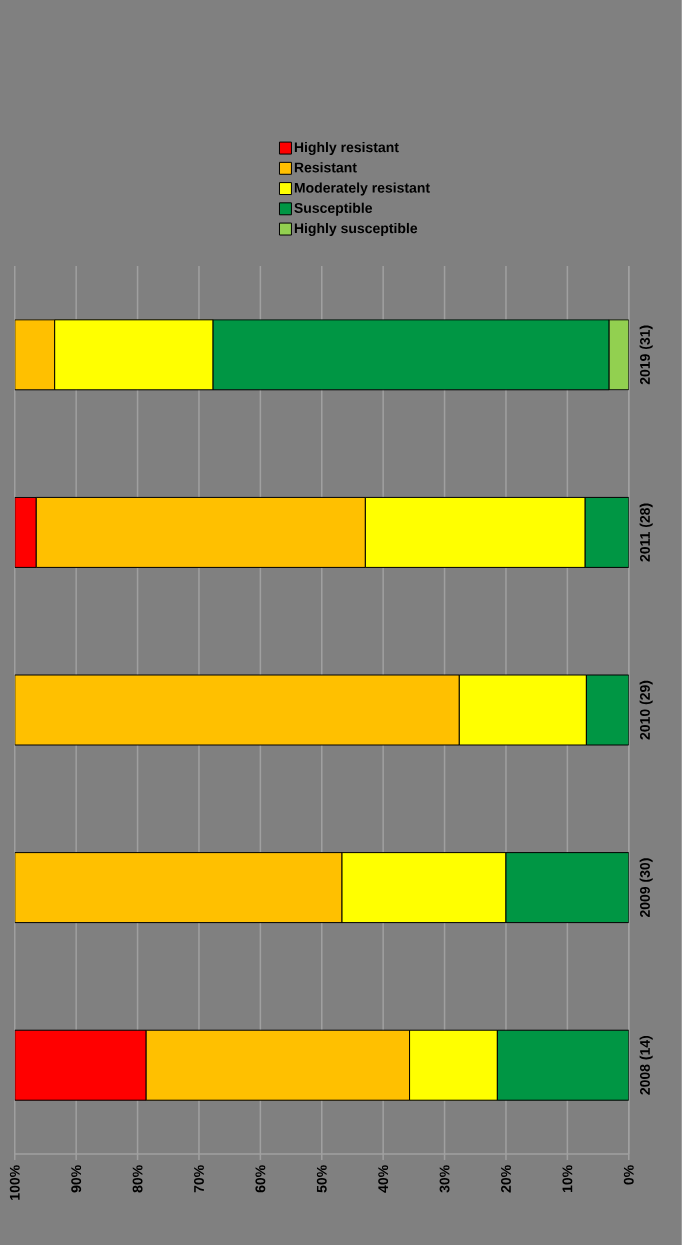 The width and height of the screenshot is (682, 1245). What do you see at coordinates (321, 1179) in the screenshot?
I see `x-tick-label: 50%` at bounding box center [321, 1179].